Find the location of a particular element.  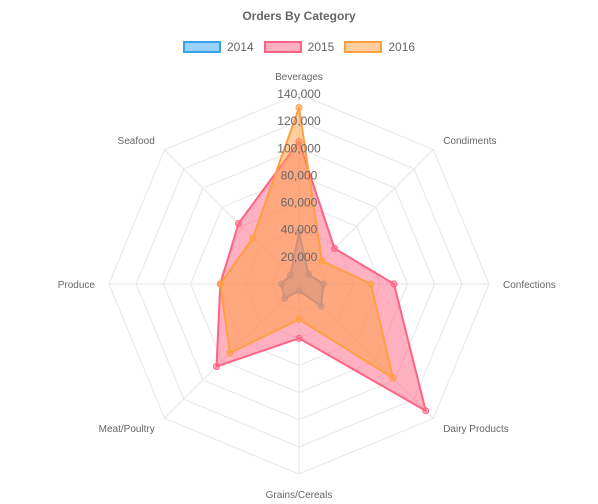

category-label: Confections is located at coordinates (529, 285).